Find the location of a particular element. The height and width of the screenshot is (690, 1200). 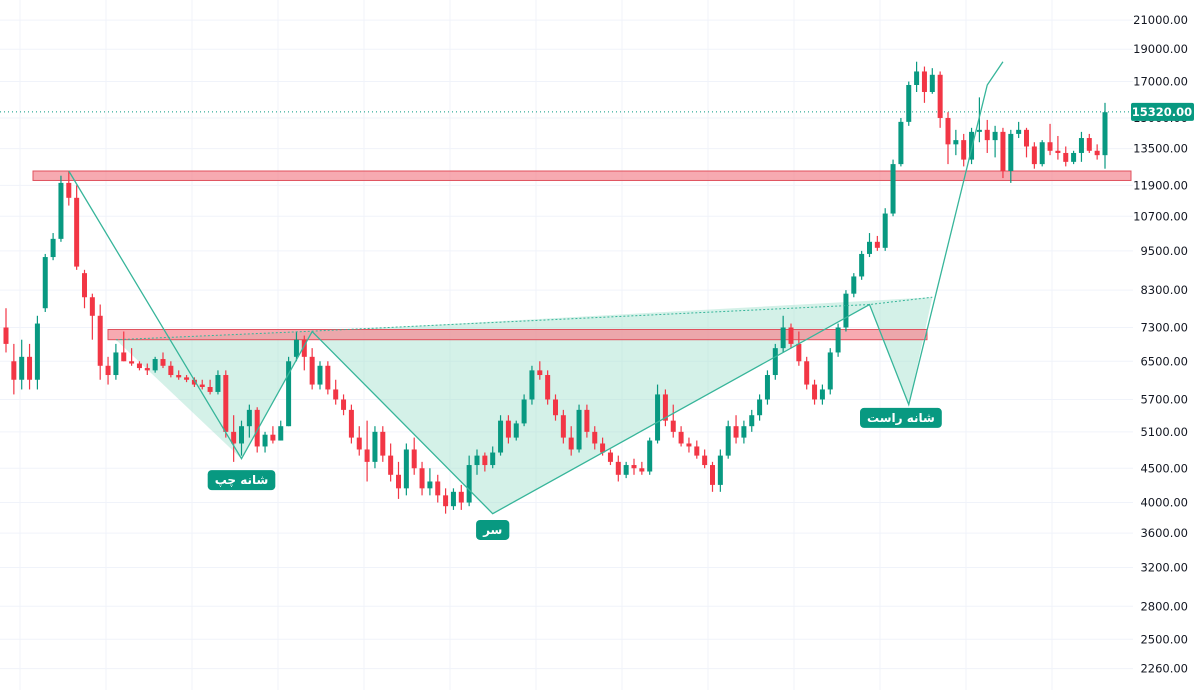

y-tick-label: 5100.00 is located at coordinates (1164, 432).